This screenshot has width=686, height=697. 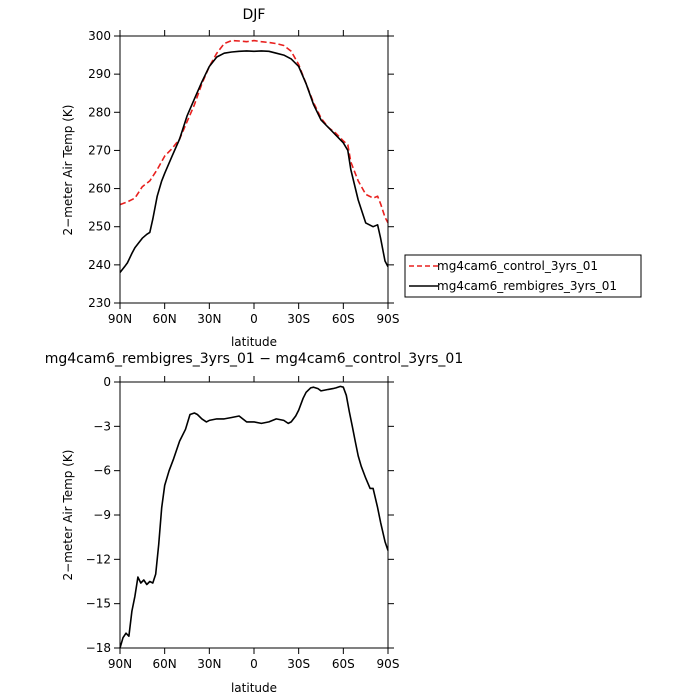 I want to click on chart-1-y-tick-label: 260, so click(x=99, y=189).